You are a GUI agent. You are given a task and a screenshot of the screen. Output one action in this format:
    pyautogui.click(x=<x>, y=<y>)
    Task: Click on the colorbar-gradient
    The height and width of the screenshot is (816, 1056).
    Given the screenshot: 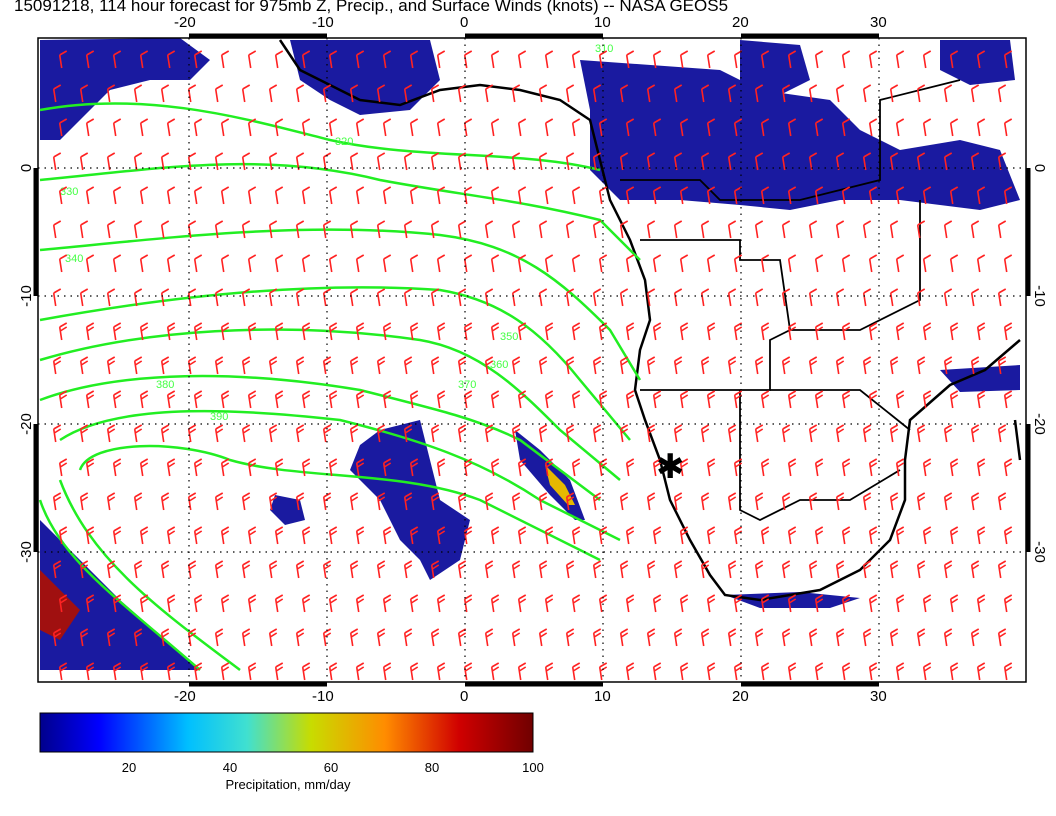 What is the action you would take?
    pyautogui.click(x=286, y=732)
    